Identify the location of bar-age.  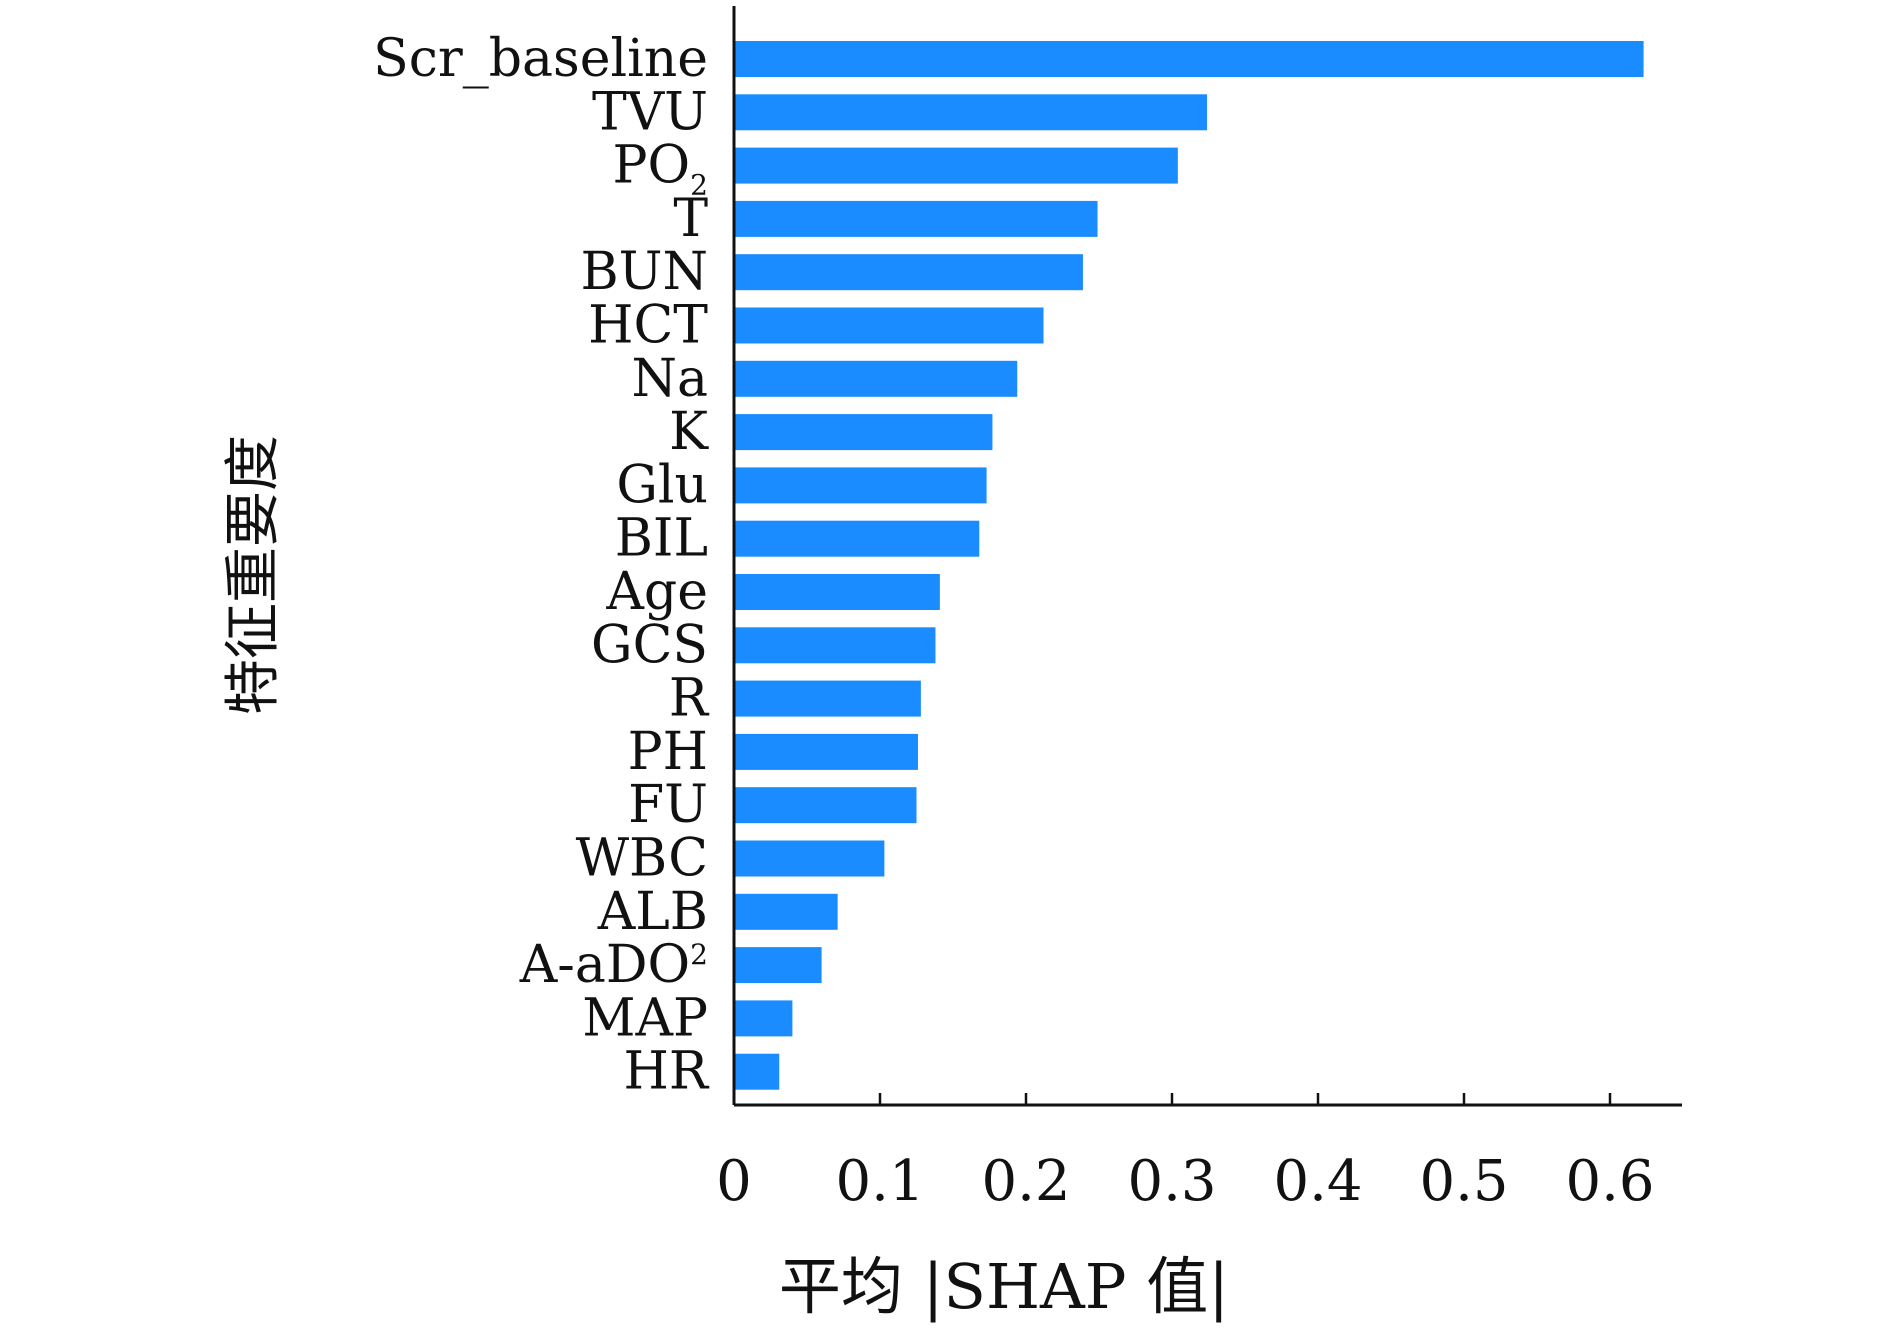
(837, 592).